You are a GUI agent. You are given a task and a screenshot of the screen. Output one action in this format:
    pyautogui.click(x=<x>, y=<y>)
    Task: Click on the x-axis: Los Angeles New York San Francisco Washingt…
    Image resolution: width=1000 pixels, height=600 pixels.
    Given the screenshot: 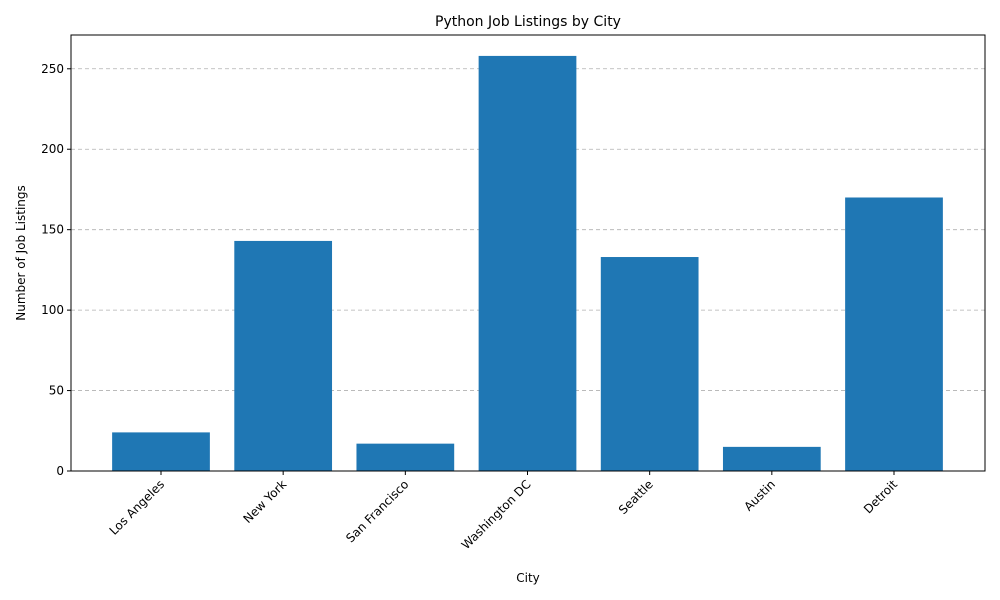 What is the action you would take?
    pyautogui.click(x=503, y=511)
    